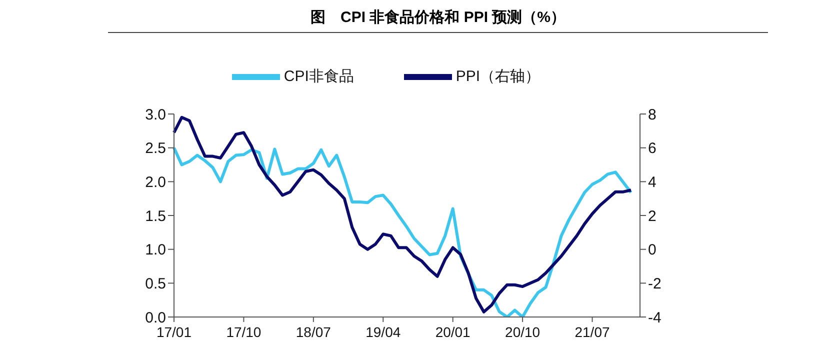 This screenshot has height=347, width=813. Describe the element at coordinates (652, 216) in the screenshot. I see `y2-tick-label: 2` at that location.